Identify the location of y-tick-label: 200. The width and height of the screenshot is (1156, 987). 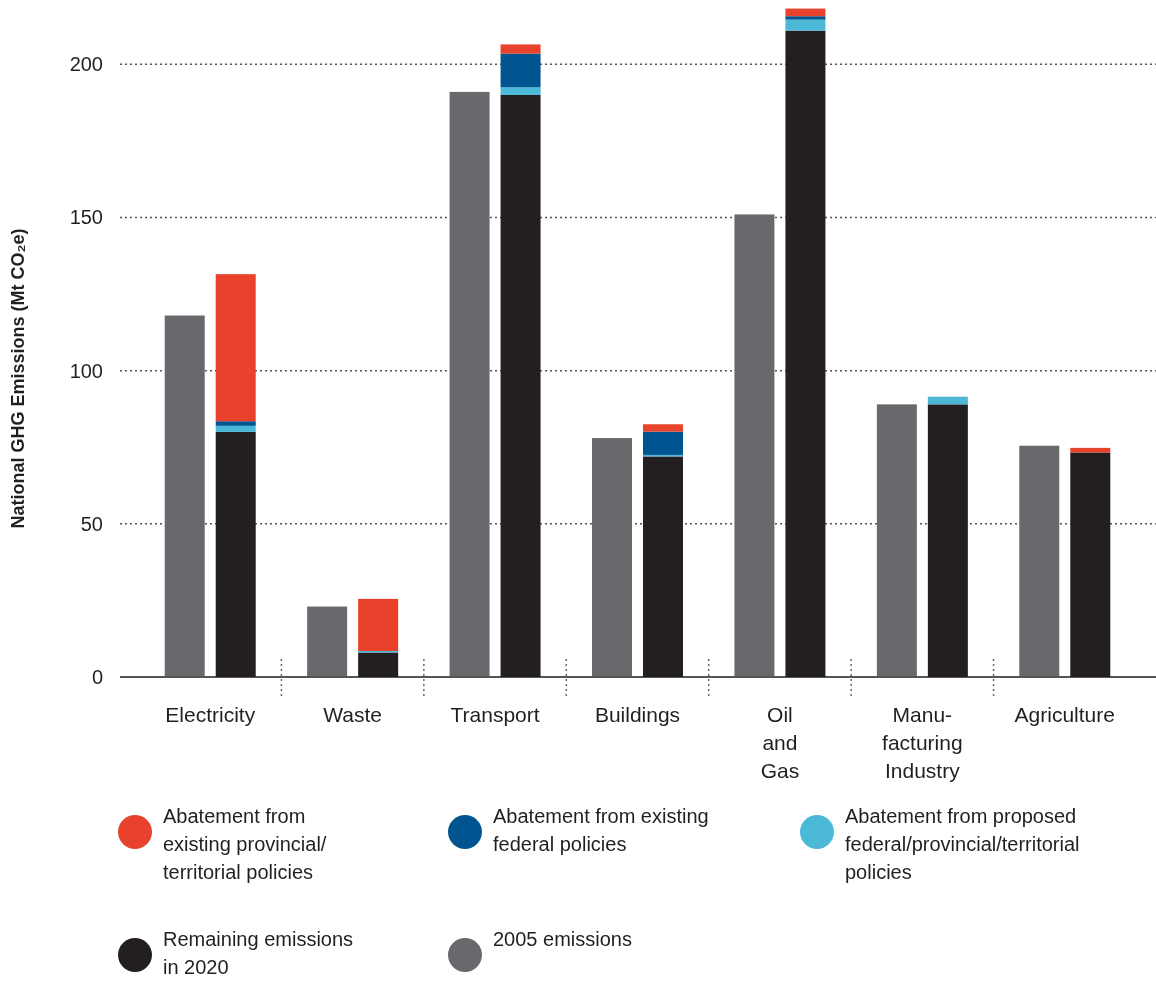
(86, 64).